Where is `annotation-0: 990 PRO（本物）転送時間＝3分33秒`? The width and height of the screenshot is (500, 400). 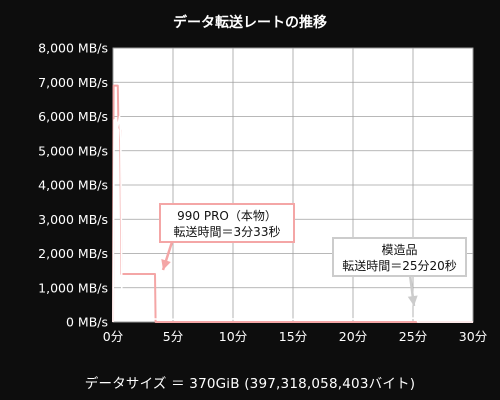 annotation-0: 990 PRO（本物）転送時間＝3分33秒 is located at coordinates (227, 237).